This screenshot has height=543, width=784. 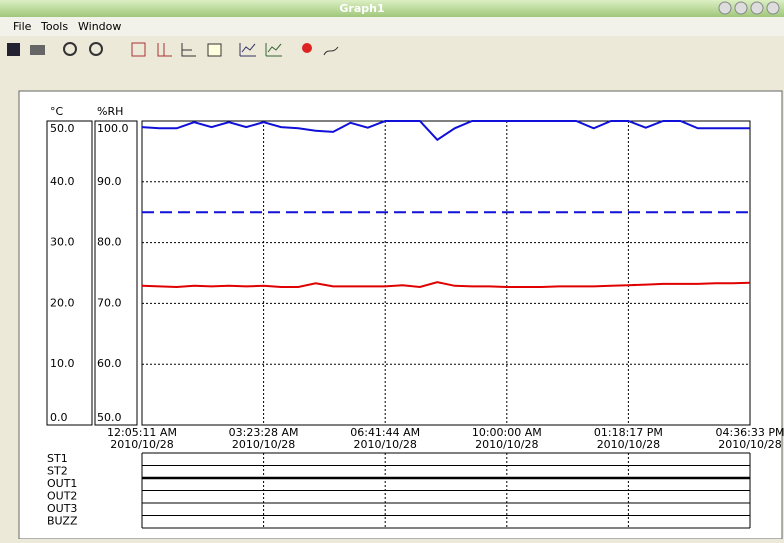 What do you see at coordinates (109, 417) in the screenshot?
I see `y2-tick-label: 50.0` at bounding box center [109, 417].